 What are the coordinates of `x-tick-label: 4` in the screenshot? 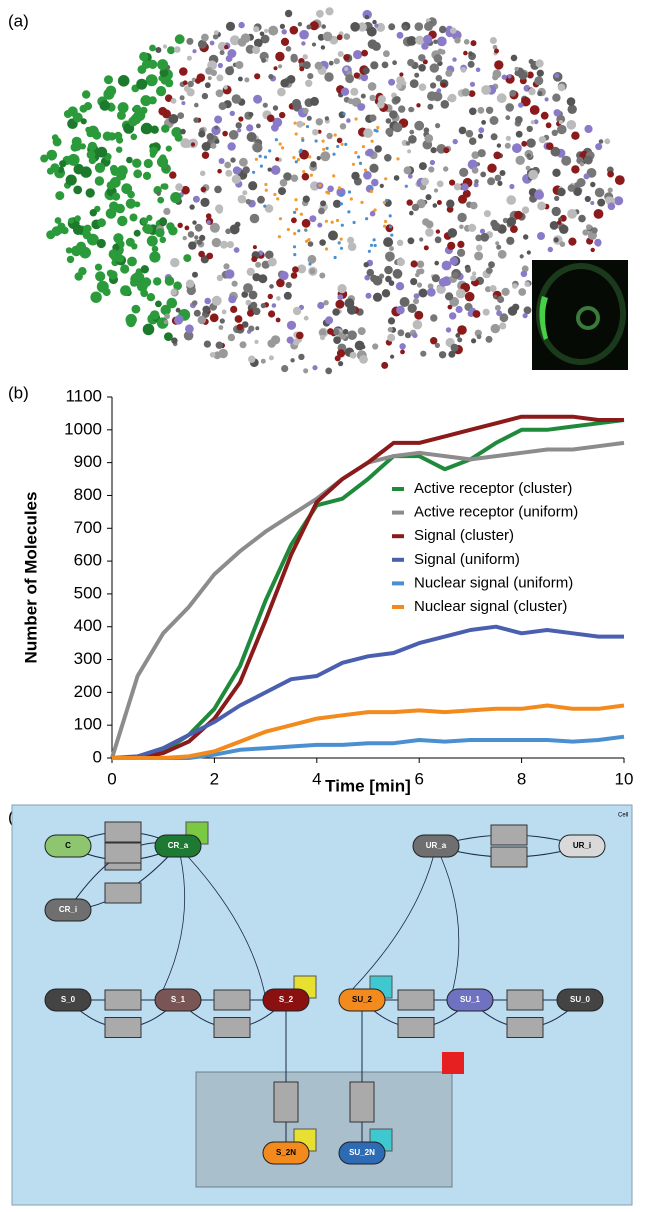 It's located at (316, 778).